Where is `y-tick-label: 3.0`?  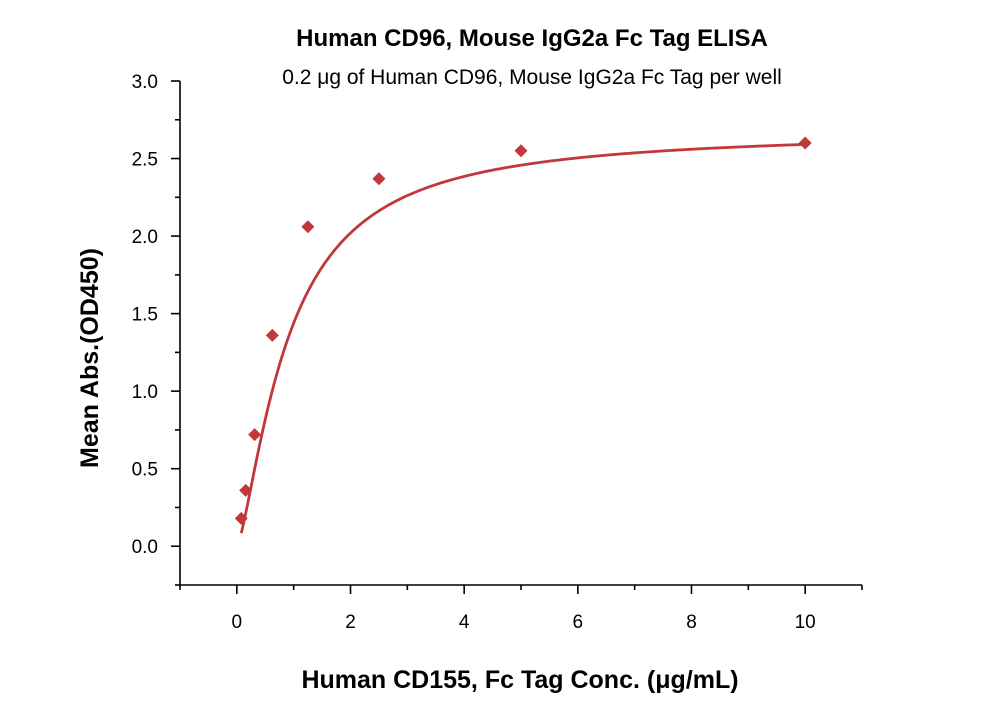 y-tick-label: 3.0 is located at coordinates (145, 82).